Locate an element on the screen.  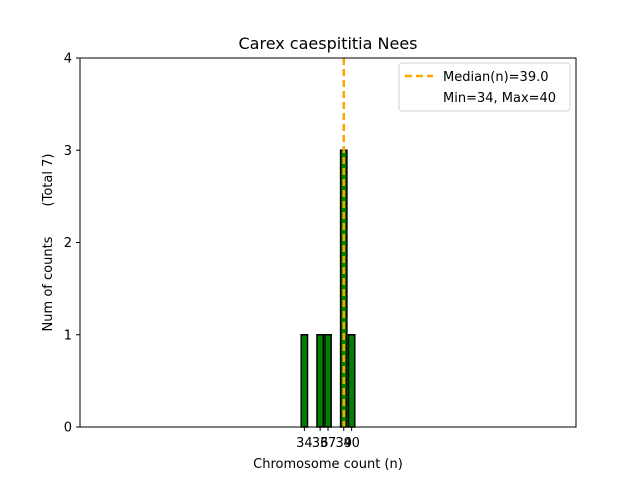
chart-title: Carex caespititia Nees is located at coordinates (327, 43).